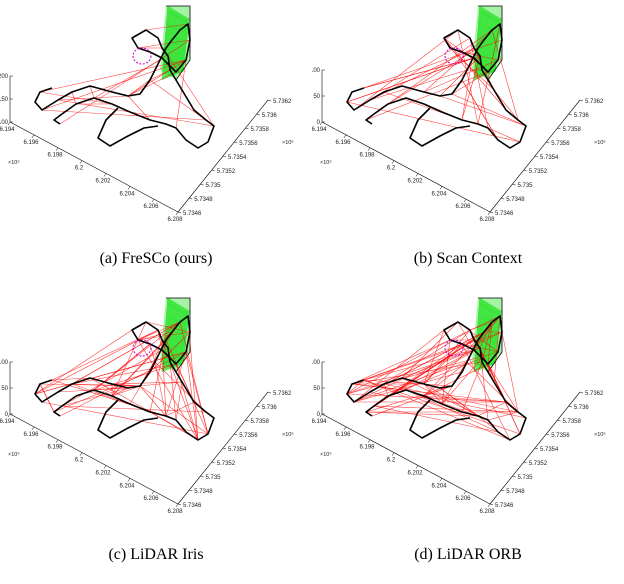 The image size is (624, 584). What do you see at coordinates (440, 419) in the screenshot?
I see `trajectory-branch` at bounding box center [440, 419].